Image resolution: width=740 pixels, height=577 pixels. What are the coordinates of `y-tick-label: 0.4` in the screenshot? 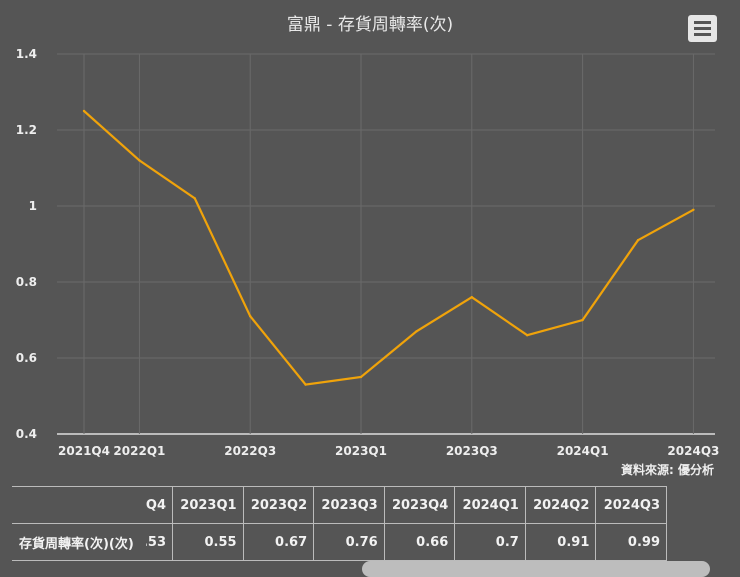 It's located at (26, 434).